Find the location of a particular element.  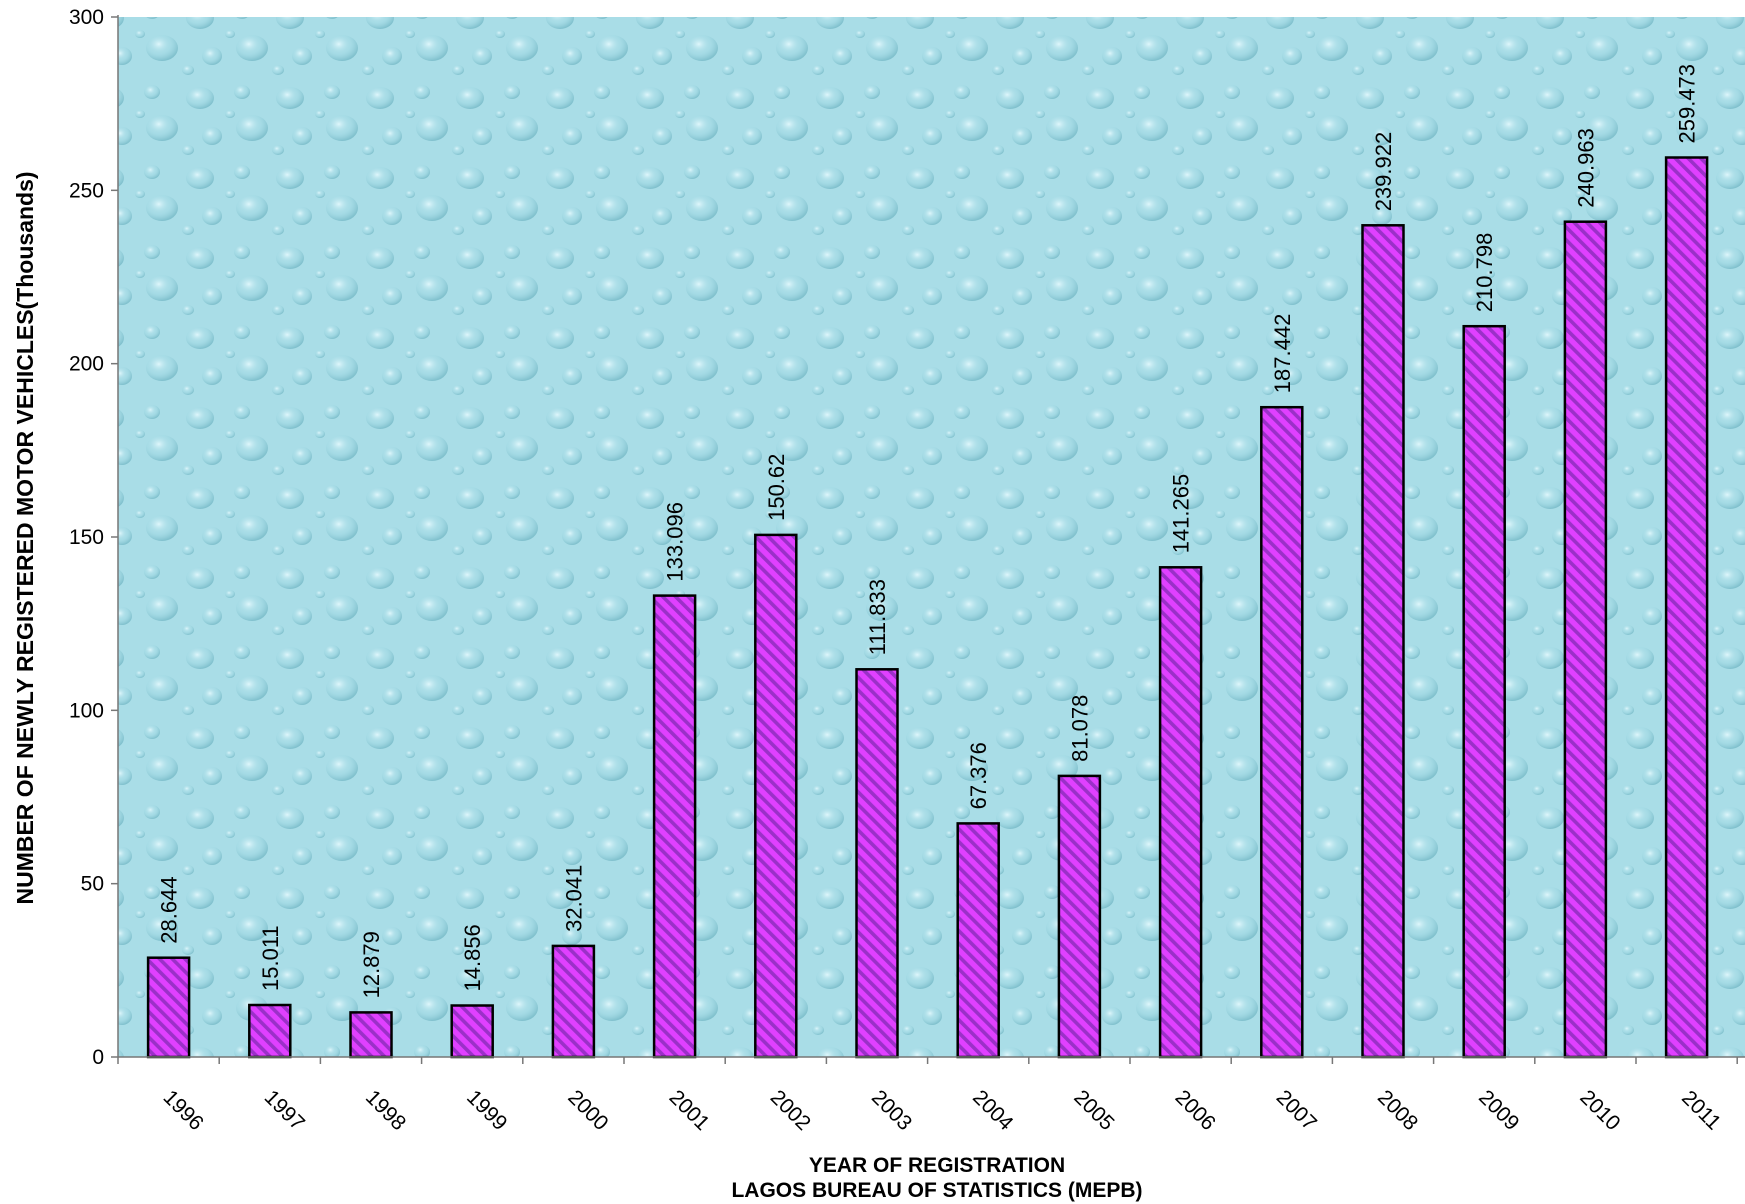

bar-2009 is located at coordinates (1484, 691).